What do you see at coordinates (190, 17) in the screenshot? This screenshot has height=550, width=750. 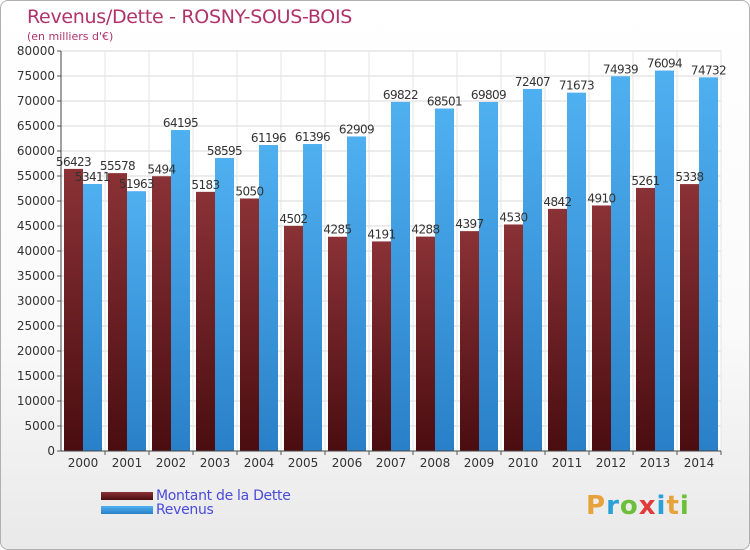 I see `chart-title: Revenus/Dette - ROSNY-SOUS-BOIS` at bounding box center [190, 17].